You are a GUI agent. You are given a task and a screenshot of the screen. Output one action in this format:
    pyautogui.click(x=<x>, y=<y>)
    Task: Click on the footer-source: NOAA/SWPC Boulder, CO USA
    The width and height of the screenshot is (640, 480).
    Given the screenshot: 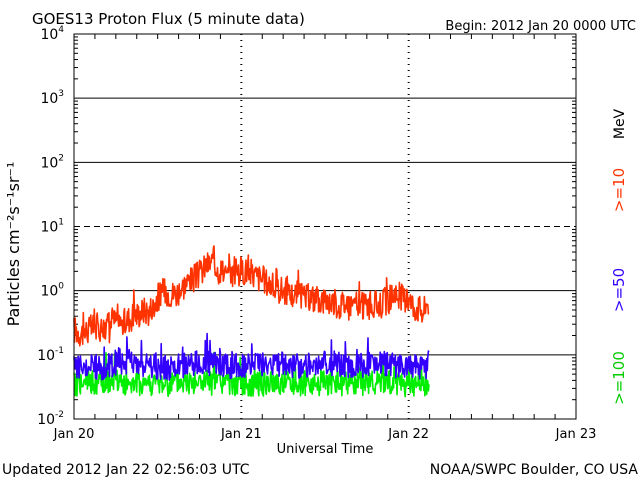 What is the action you would take?
    pyautogui.click(x=534, y=470)
    